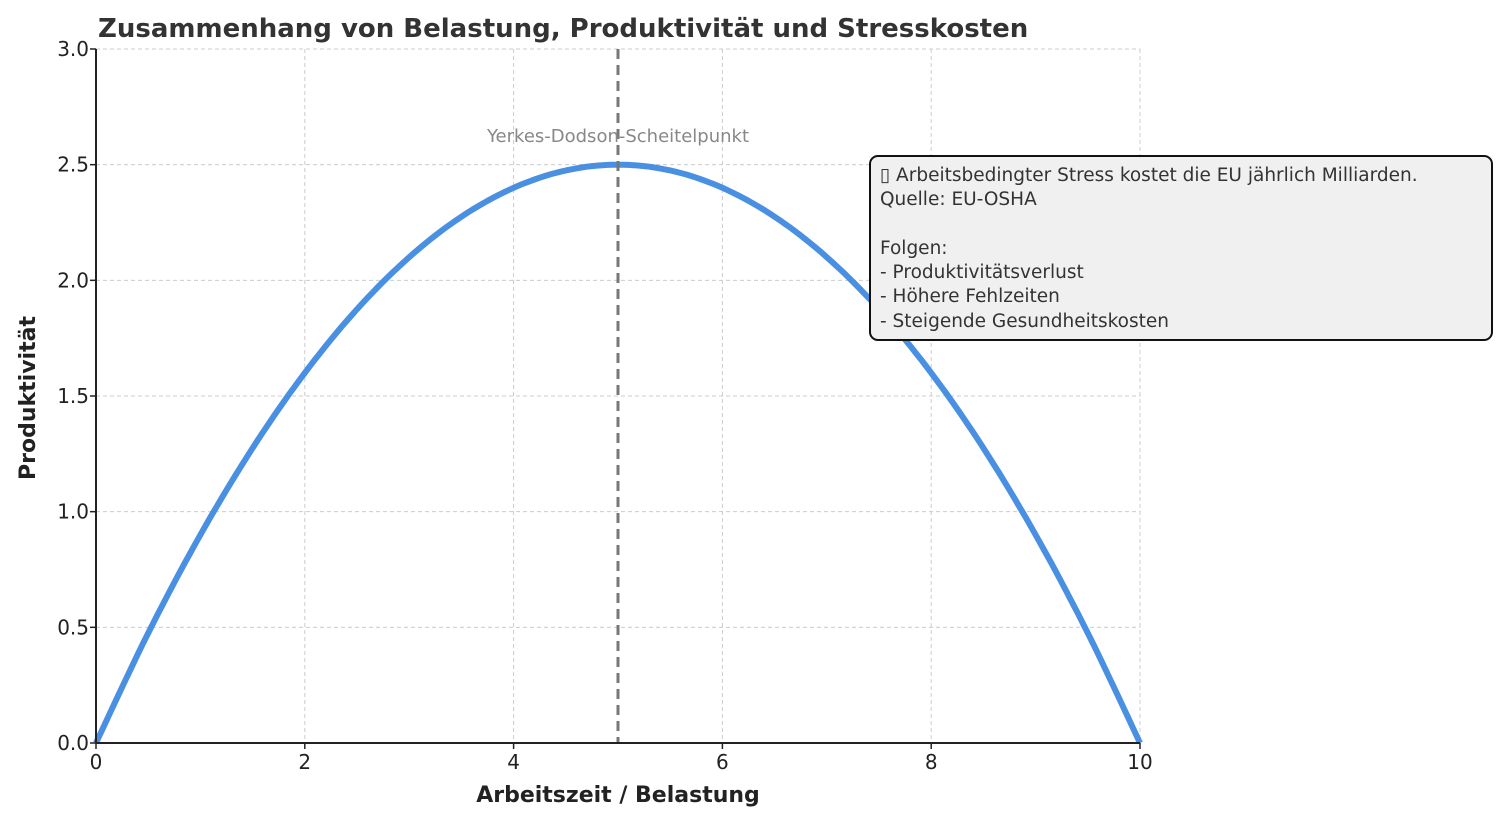  Describe the element at coordinates (618, 795) in the screenshot. I see `x-axis-label: Arbeitszeit / Belastung` at that location.